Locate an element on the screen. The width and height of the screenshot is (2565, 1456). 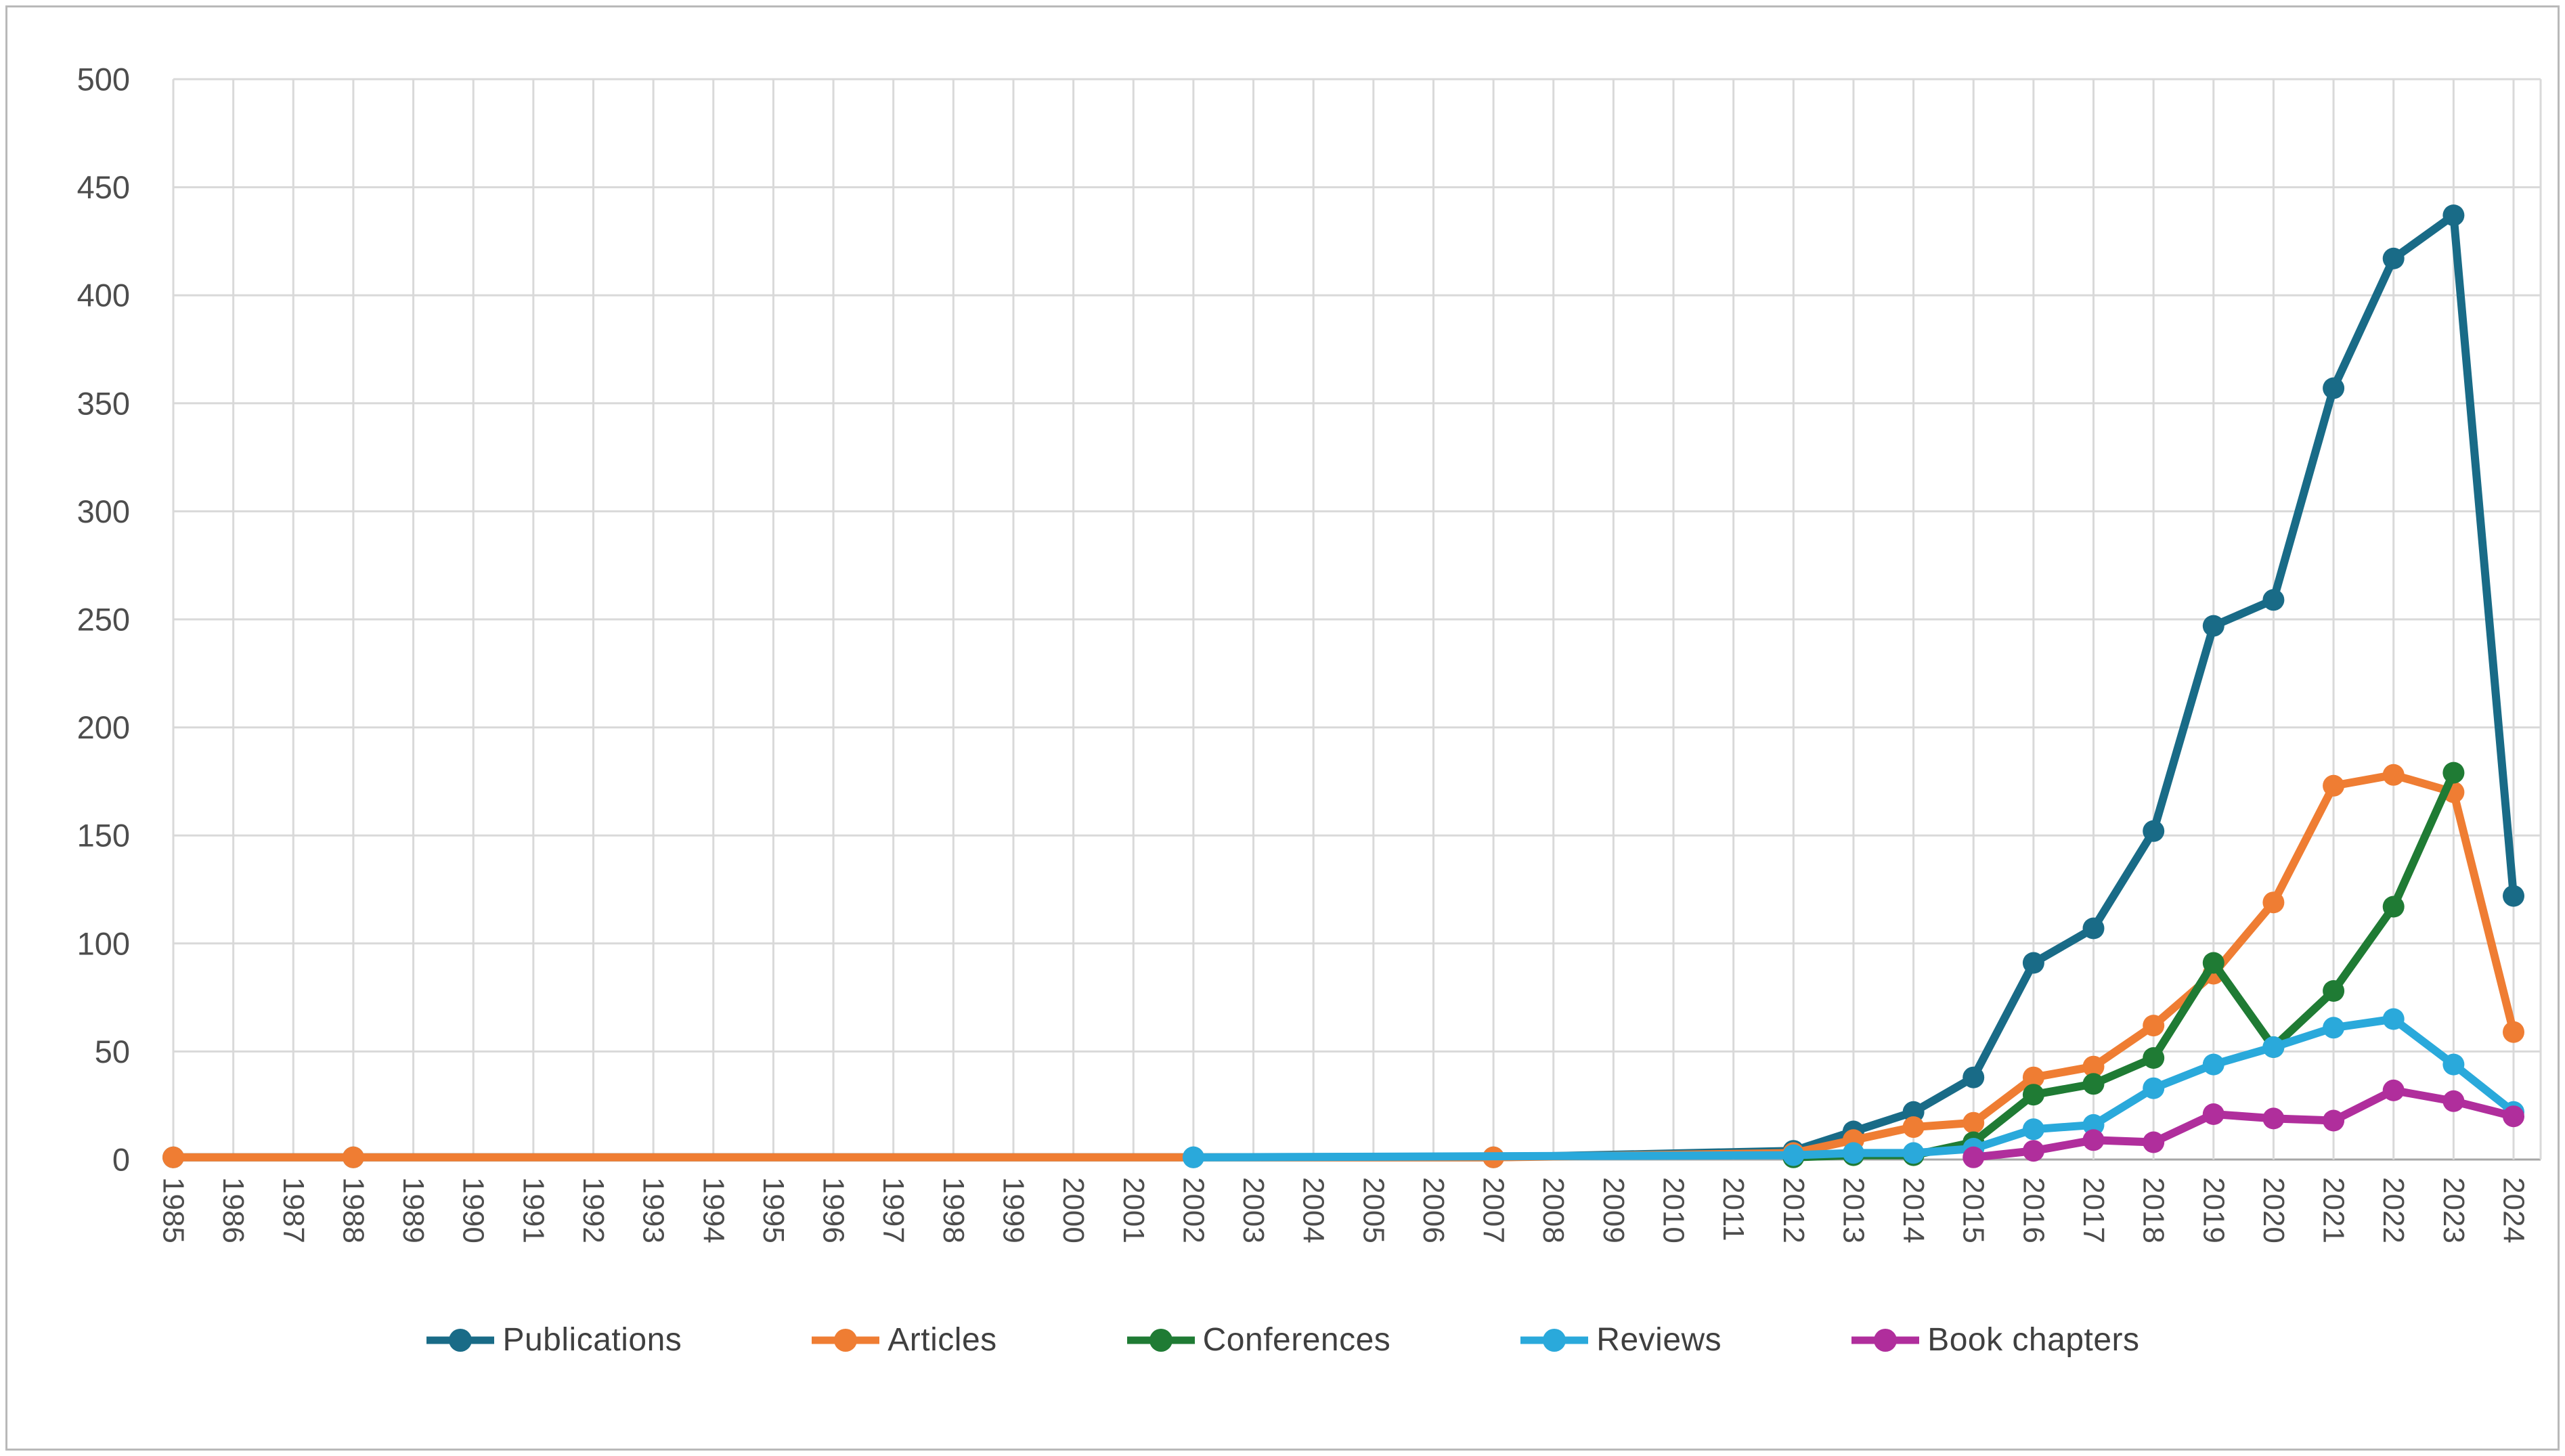
y-axis-tick-label: 350 is located at coordinates (103, 403).